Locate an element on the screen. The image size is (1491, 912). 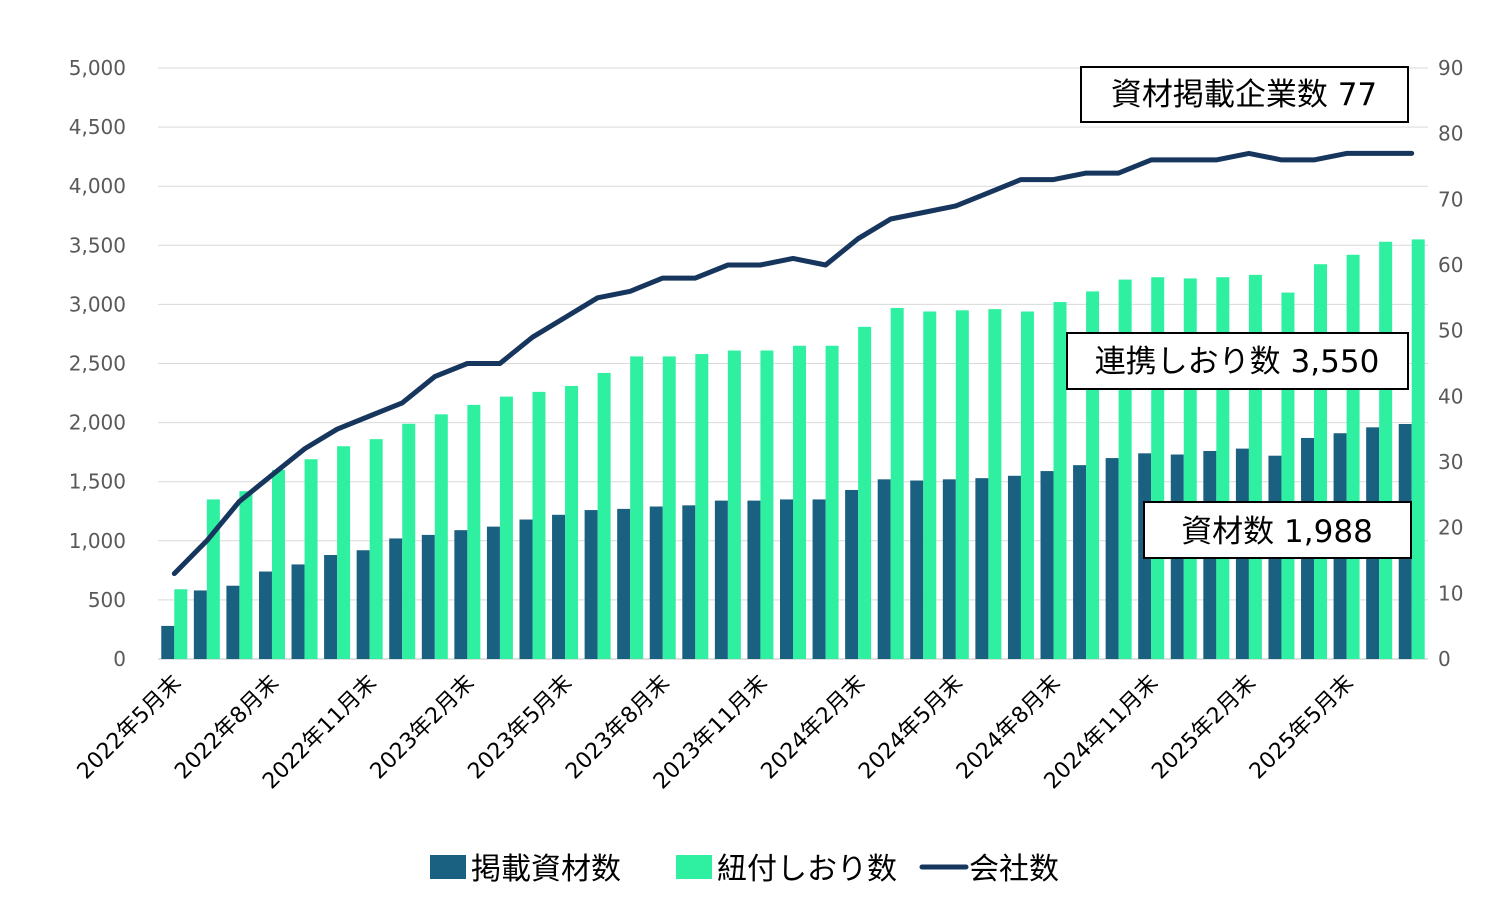
left-axis-tick: 1,000 is located at coordinates (97, 541).